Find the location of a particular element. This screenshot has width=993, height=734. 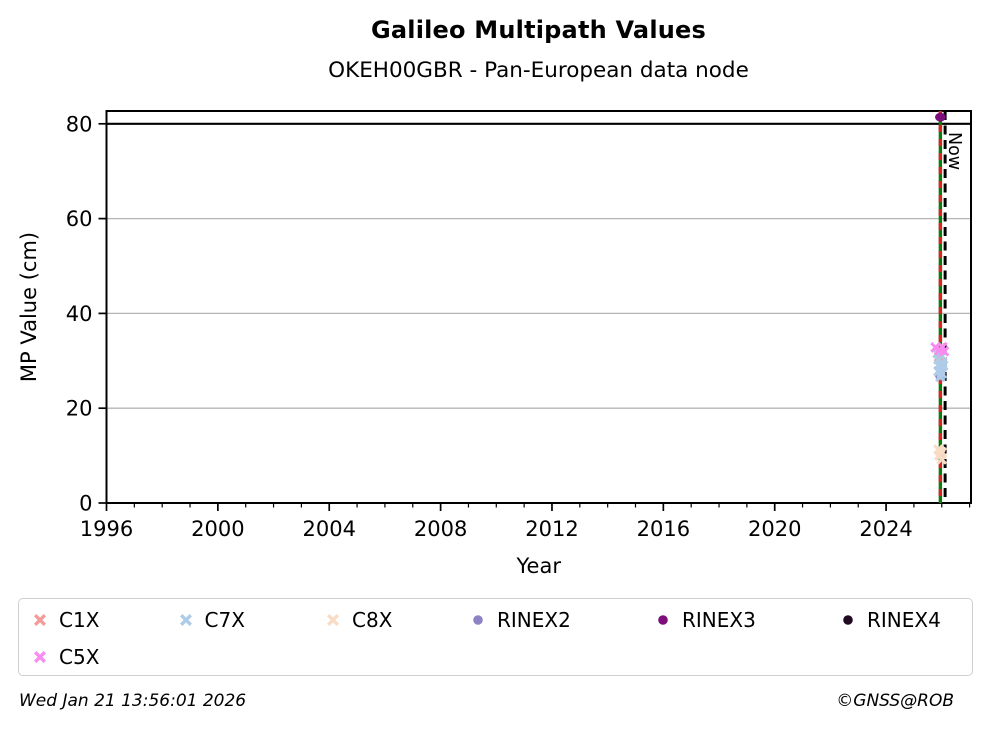

copyright: ©GNSS@ROB is located at coordinates (895, 701).